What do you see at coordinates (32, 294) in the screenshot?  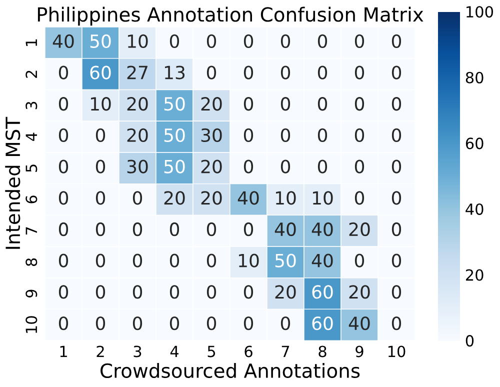 I see `y-tick-label: 9` at bounding box center [32, 294].